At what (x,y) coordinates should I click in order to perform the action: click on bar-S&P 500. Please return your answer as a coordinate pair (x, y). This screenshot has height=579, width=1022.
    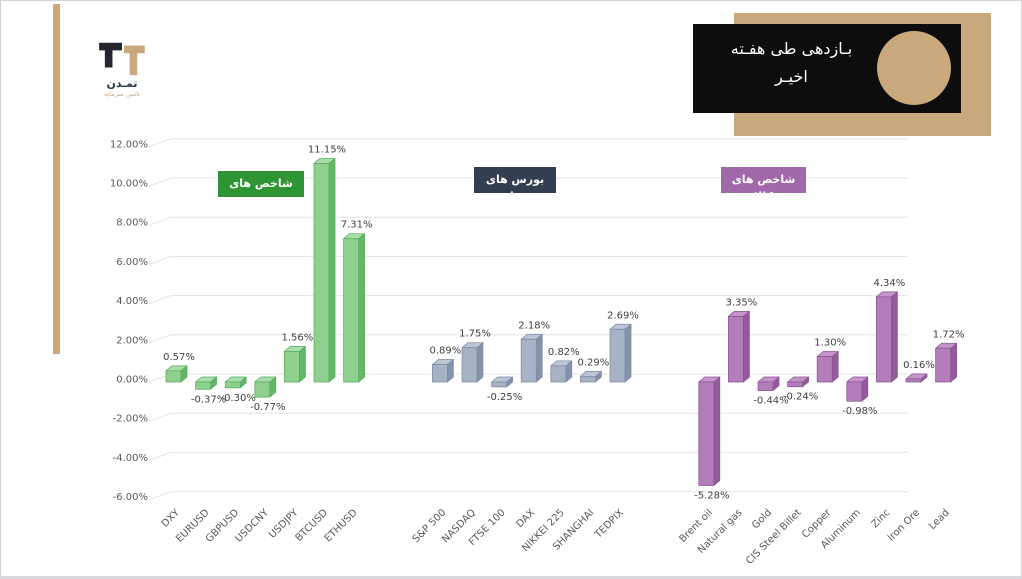
    Looking at the image, I should click on (440, 373).